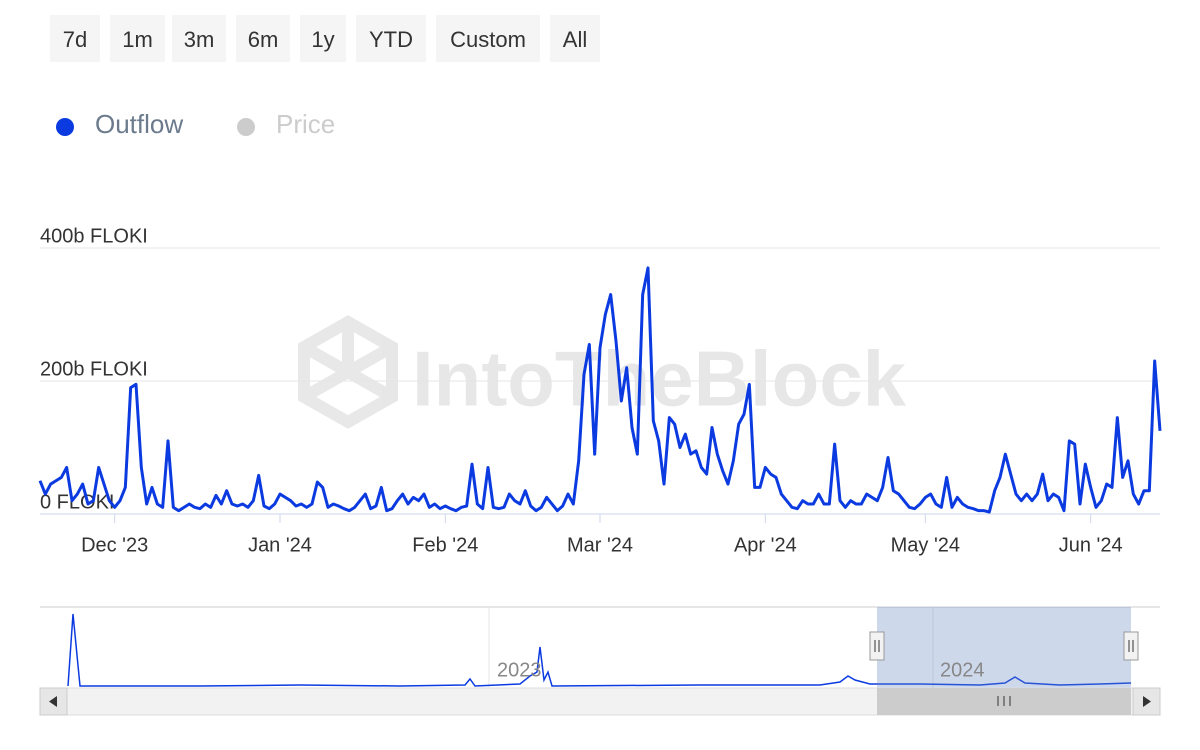  I want to click on range-button-label: 1y, so click(322, 39).